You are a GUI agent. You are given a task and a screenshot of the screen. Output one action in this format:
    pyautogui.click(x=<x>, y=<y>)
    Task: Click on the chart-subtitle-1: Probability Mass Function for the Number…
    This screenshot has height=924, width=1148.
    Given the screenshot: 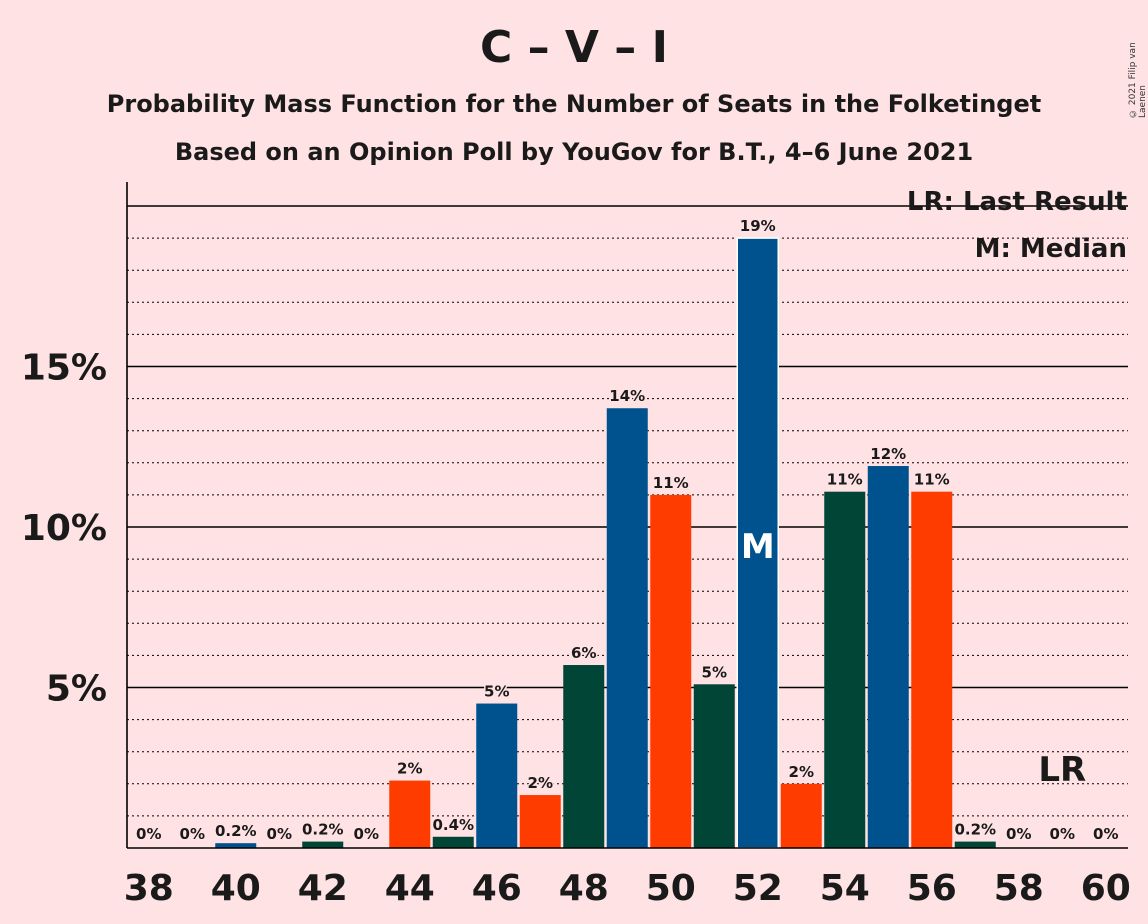 What is the action you would take?
    pyautogui.click(x=574, y=104)
    